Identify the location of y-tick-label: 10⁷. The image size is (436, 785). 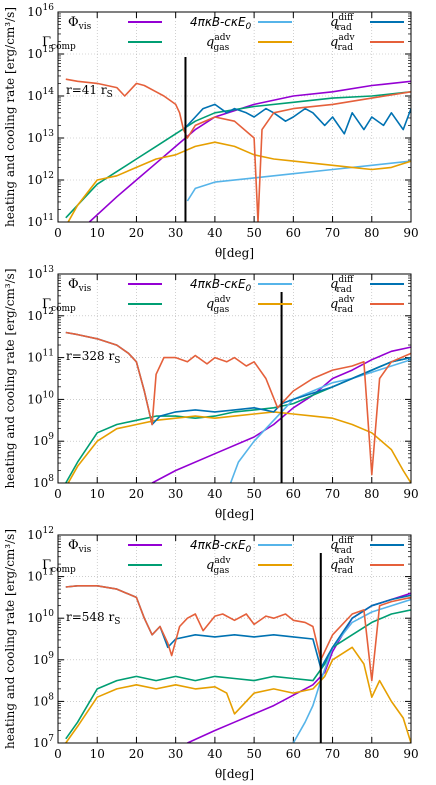
(43, 742).